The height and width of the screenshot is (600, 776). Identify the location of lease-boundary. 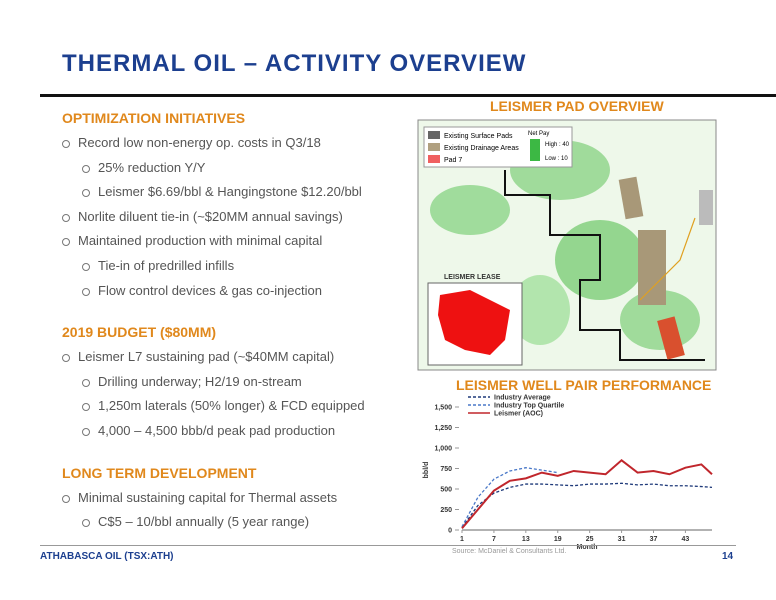
(604, 265).